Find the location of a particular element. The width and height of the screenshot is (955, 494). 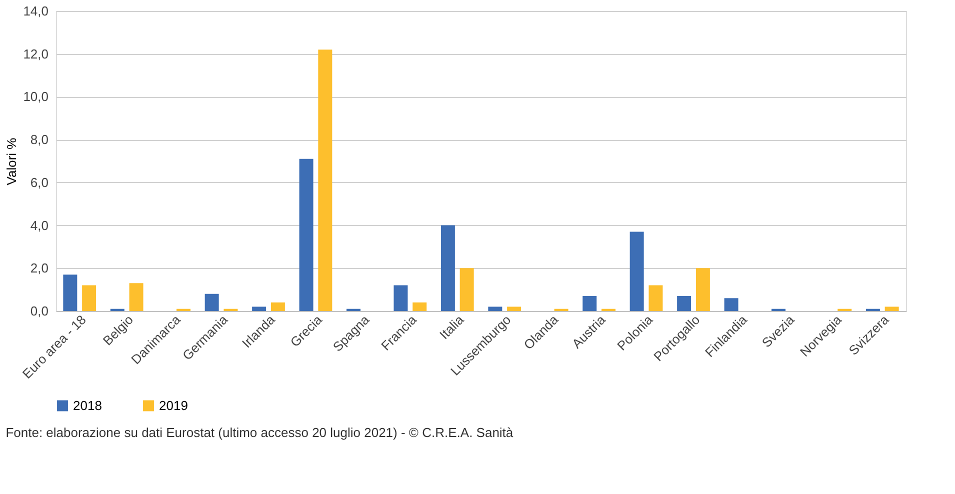

legend-label: 2019 is located at coordinates (173, 405).